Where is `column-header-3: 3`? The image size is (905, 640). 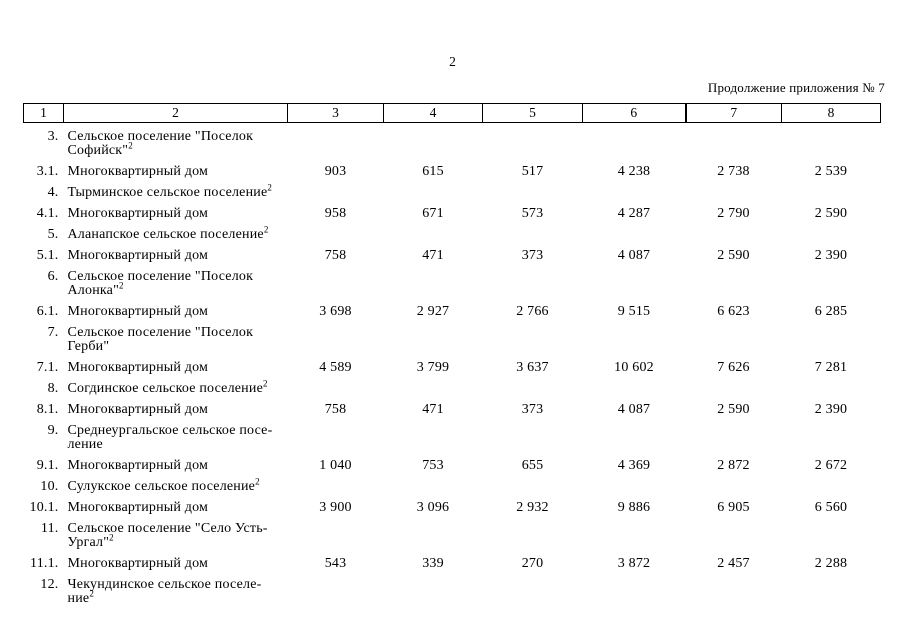 column-header-3: 3 is located at coordinates (335, 113).